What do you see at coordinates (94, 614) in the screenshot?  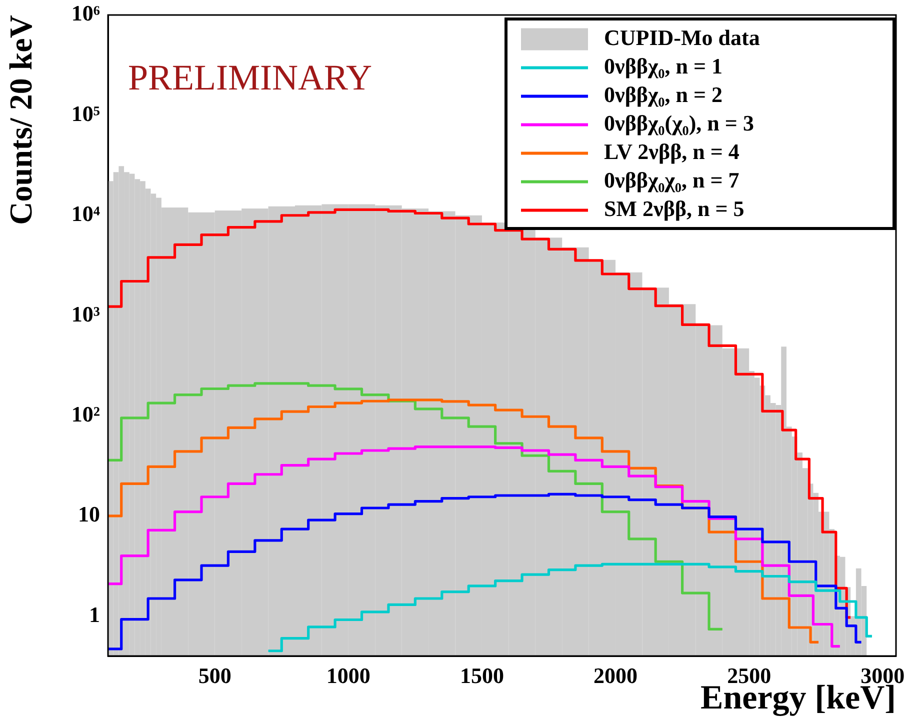 I see `y-tick-label: 1` at bounding box center [94, 614].